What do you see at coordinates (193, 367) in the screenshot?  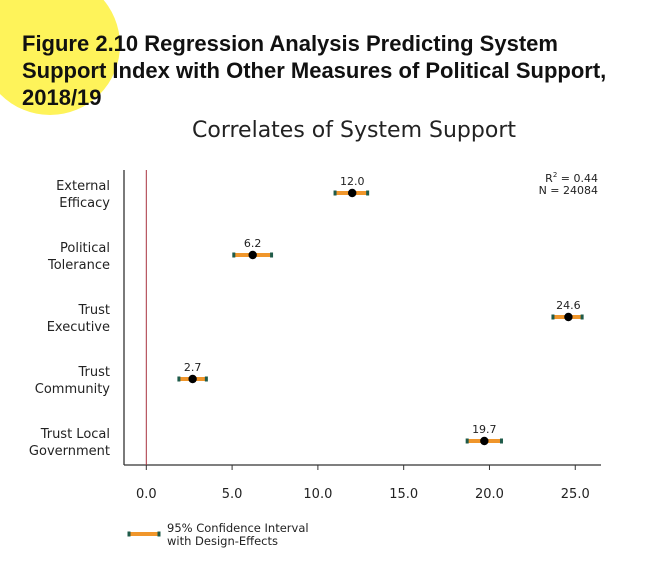 I see `data-label: 2.7` at bounding box center [193, 367].